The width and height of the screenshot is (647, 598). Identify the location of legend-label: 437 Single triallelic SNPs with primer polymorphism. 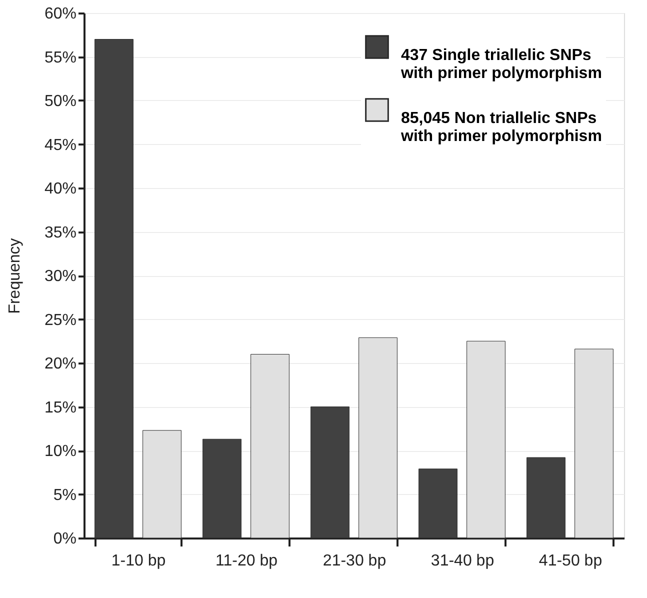
(501, 64).